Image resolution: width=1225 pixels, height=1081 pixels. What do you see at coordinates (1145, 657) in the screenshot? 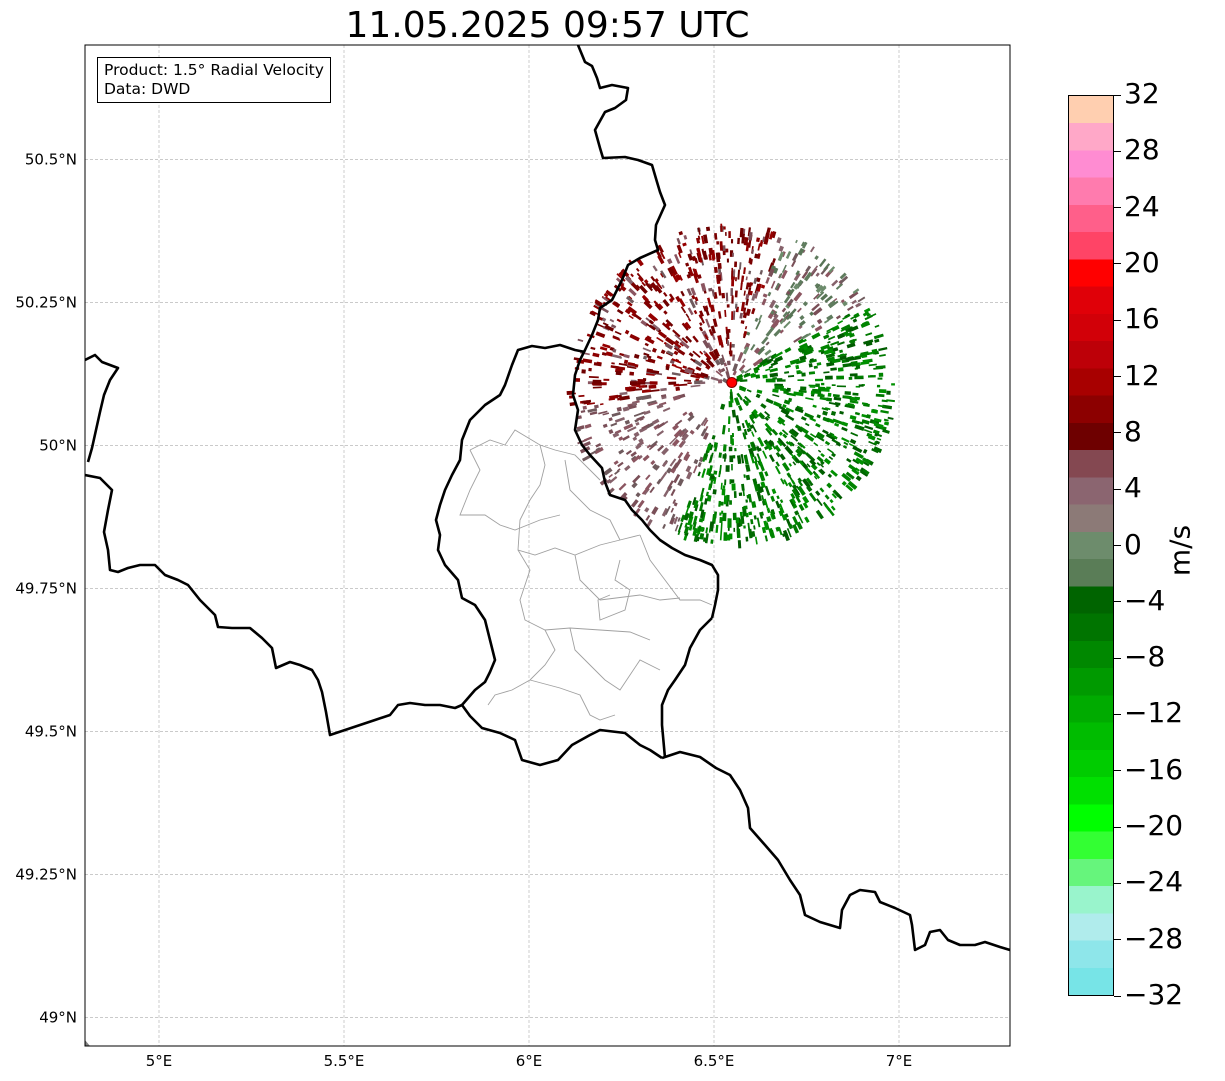
I see `colorbar-tick-label: −8` at bounding box center [1145, 657].